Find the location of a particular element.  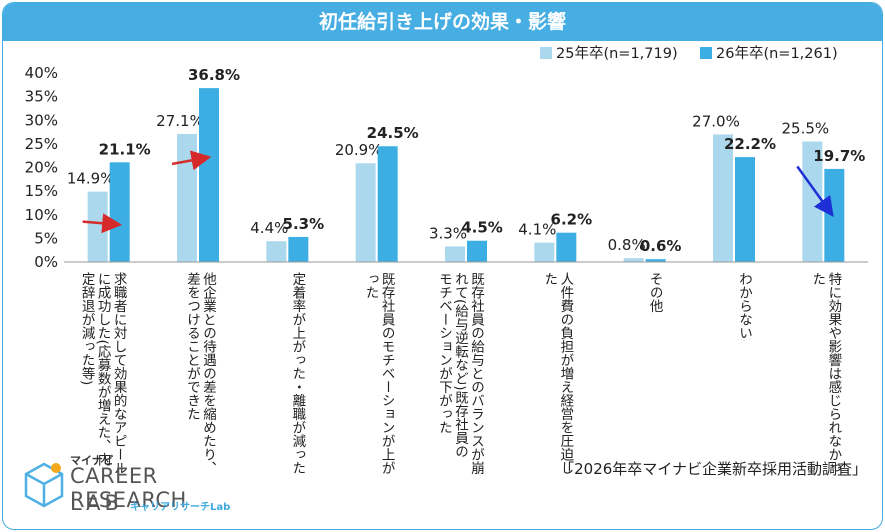

category-label-text: 求職者に対して効果的なアピール is located at coordinates (119, 373).